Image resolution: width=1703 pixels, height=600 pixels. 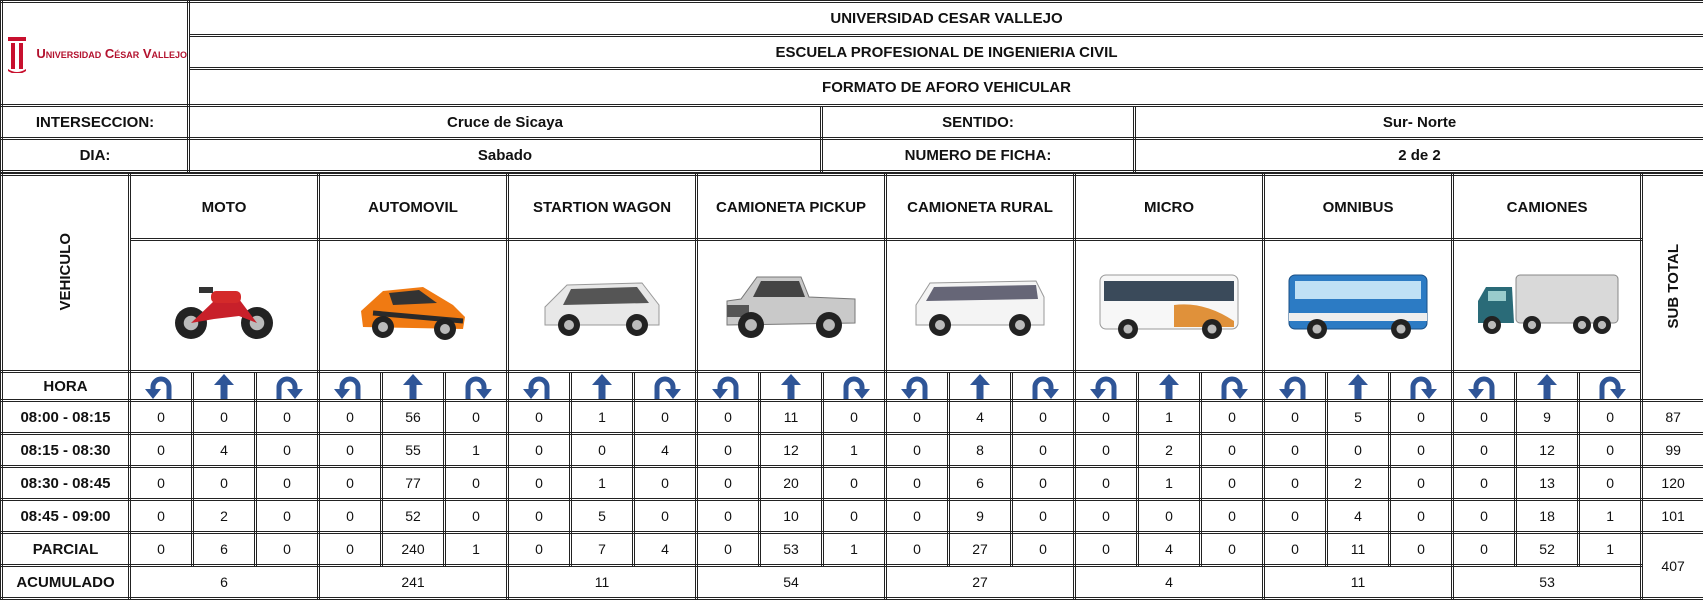 I want to click on logo: Universidad César Vallejo, so click(x=95, y=54).